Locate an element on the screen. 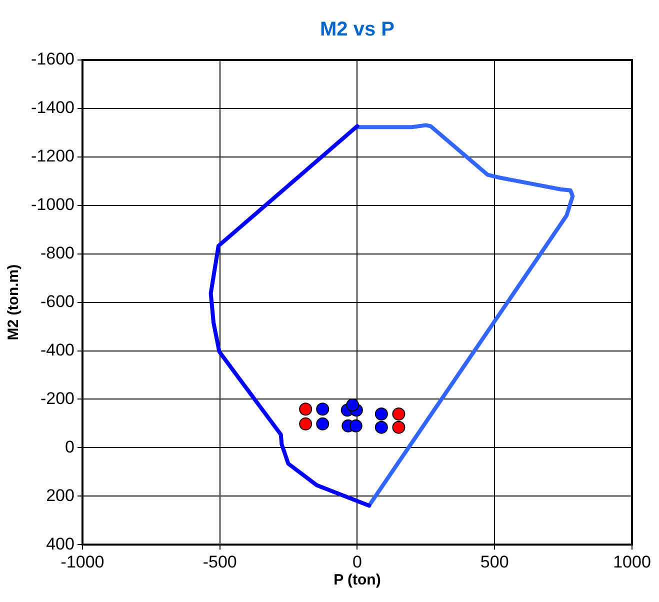 This screenshot has width=659, height=602. y-tick-label: 0 is located at coordinates (69, 446).